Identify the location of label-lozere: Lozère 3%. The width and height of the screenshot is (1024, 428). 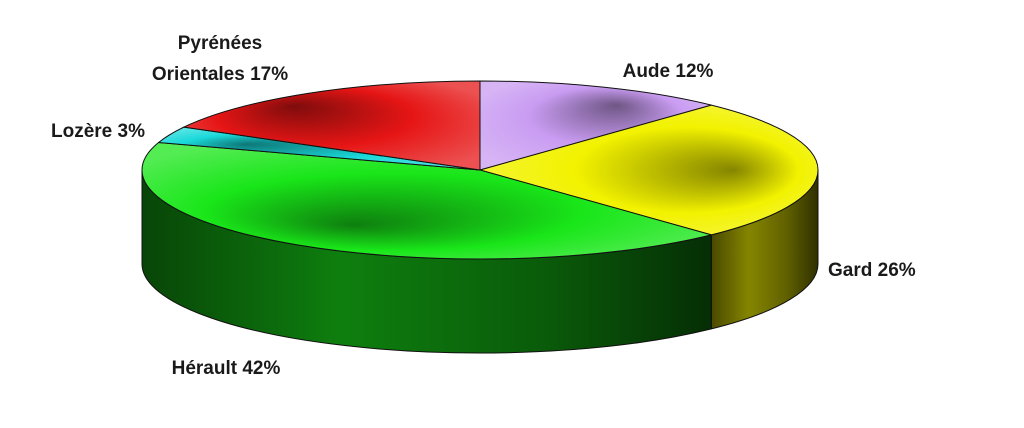
(98, 131).